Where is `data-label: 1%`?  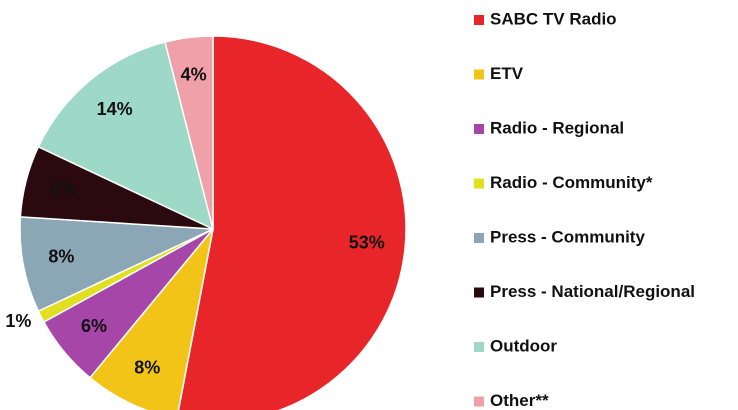 data-label: 1% is located at coordinates (18, 321).